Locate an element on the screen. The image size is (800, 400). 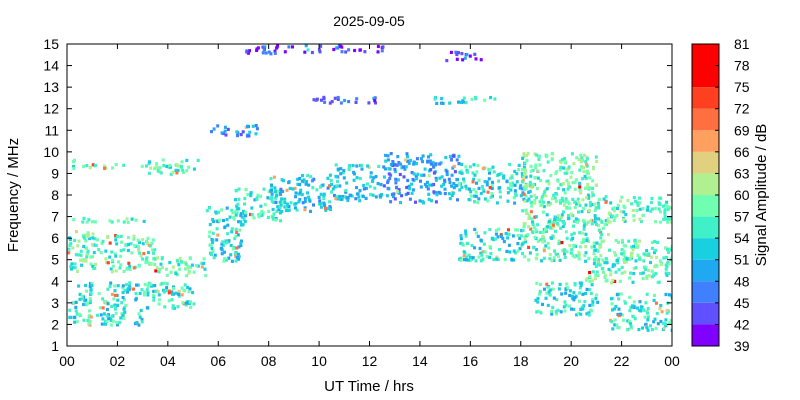
colorbar-segment is located at coordinates (705, 206).